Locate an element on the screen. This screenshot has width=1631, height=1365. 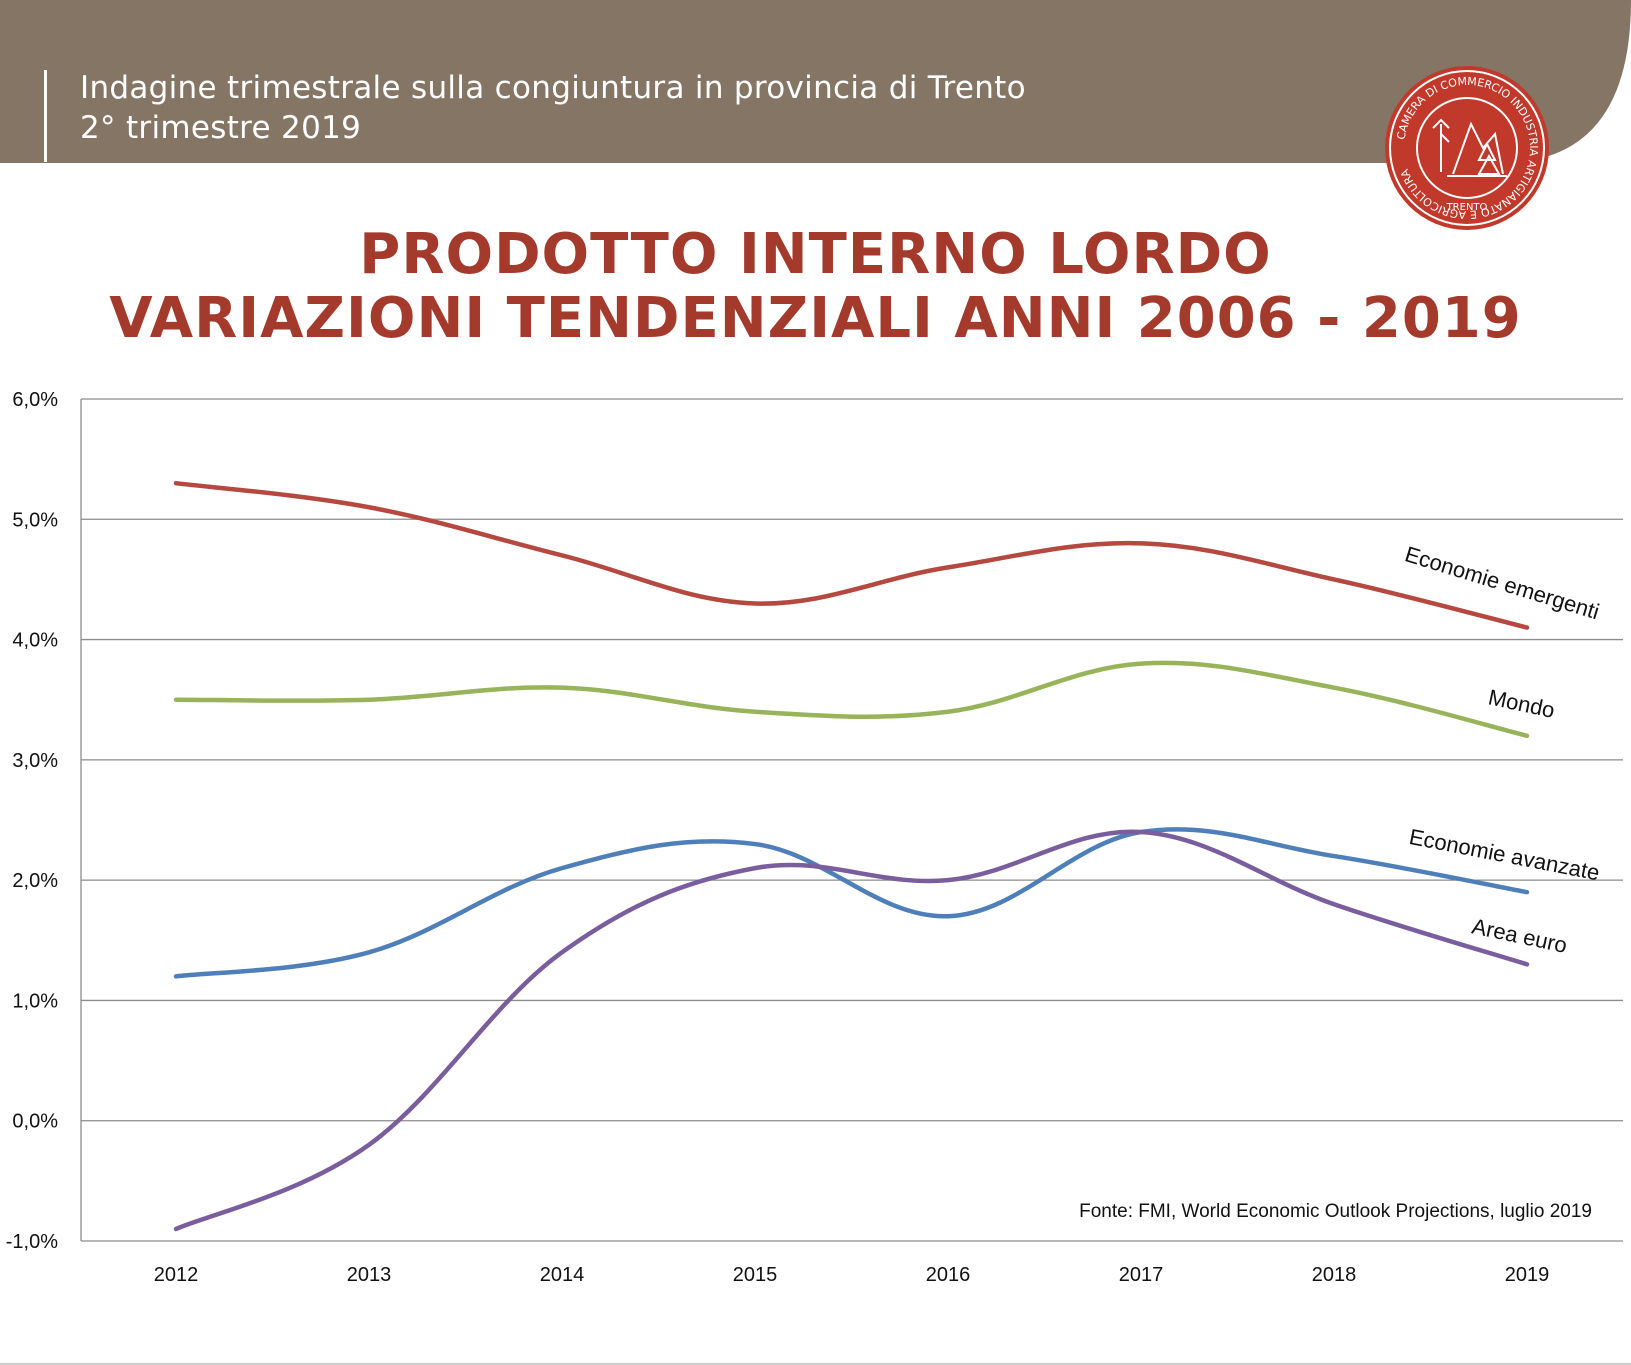
header-subtitle: 2° trimestre 2019 is located at coordinates (221, 128).